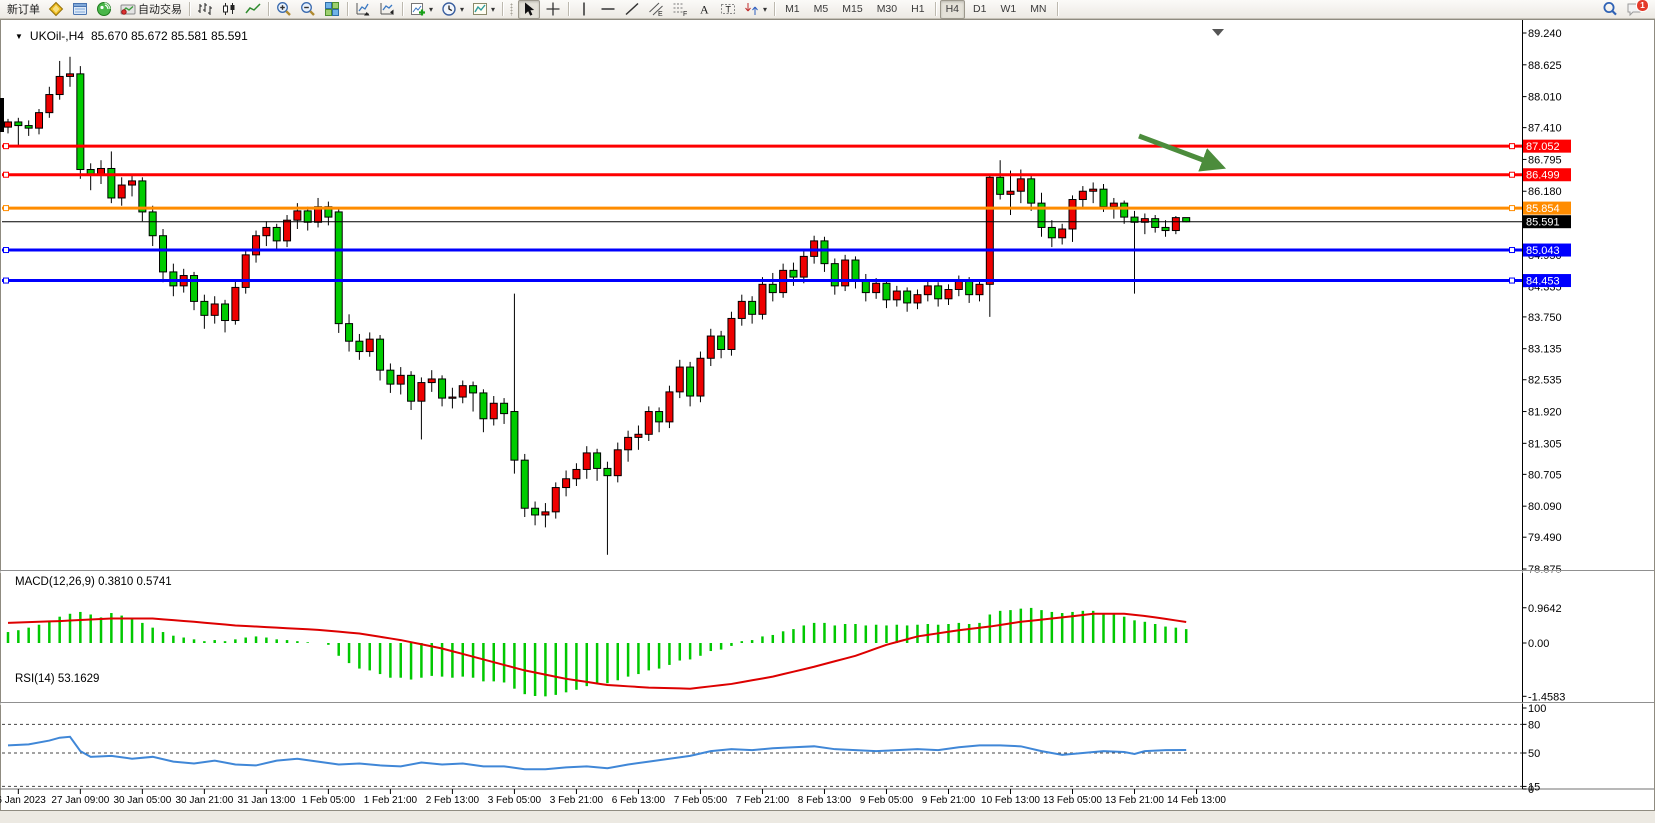 The image size is (1655, 823). I want to click on macd-label: MACD(12,26,9) 0.3810 0.5741, so click(93, 582).